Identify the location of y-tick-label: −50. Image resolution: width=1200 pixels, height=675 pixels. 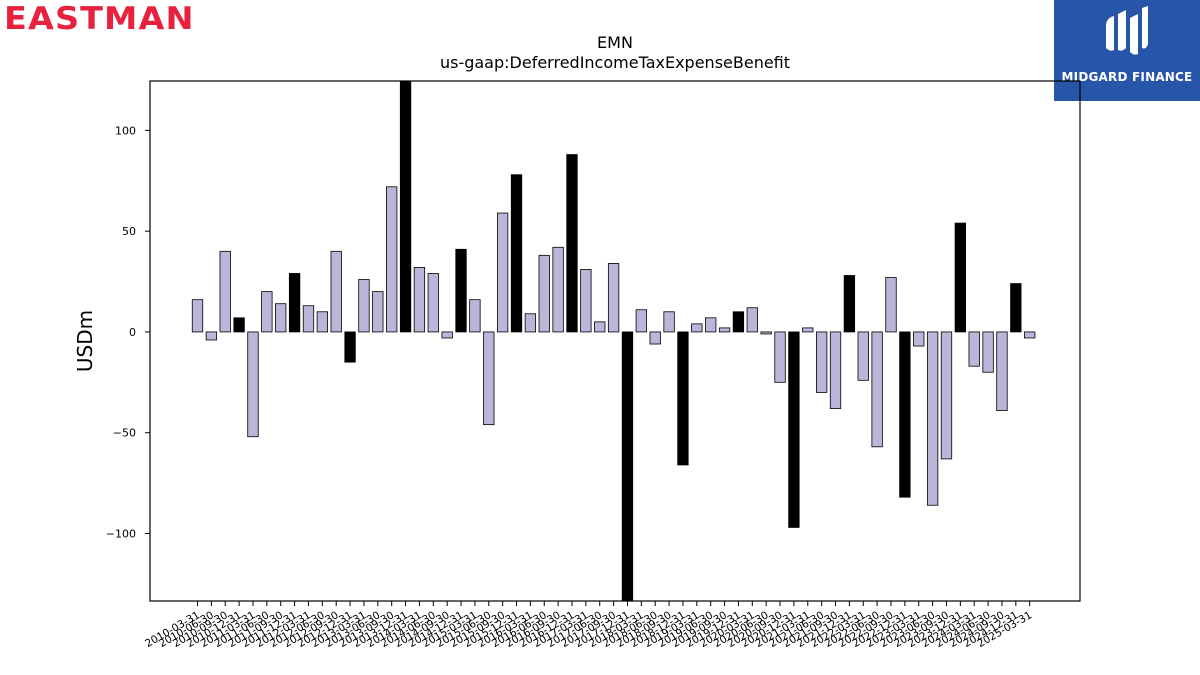
(124, 433).